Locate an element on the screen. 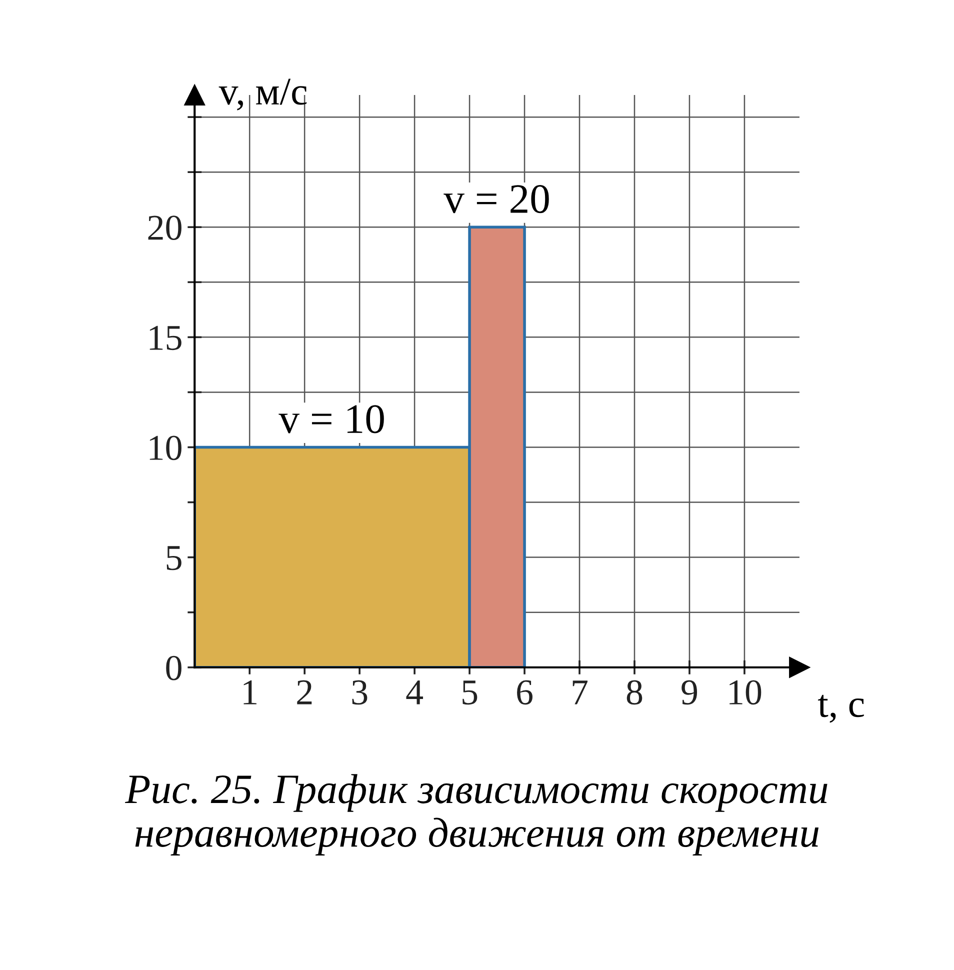 This screenshot has width=954, height=970. x-axis-title: t, с is located at coordinates (841, 708).